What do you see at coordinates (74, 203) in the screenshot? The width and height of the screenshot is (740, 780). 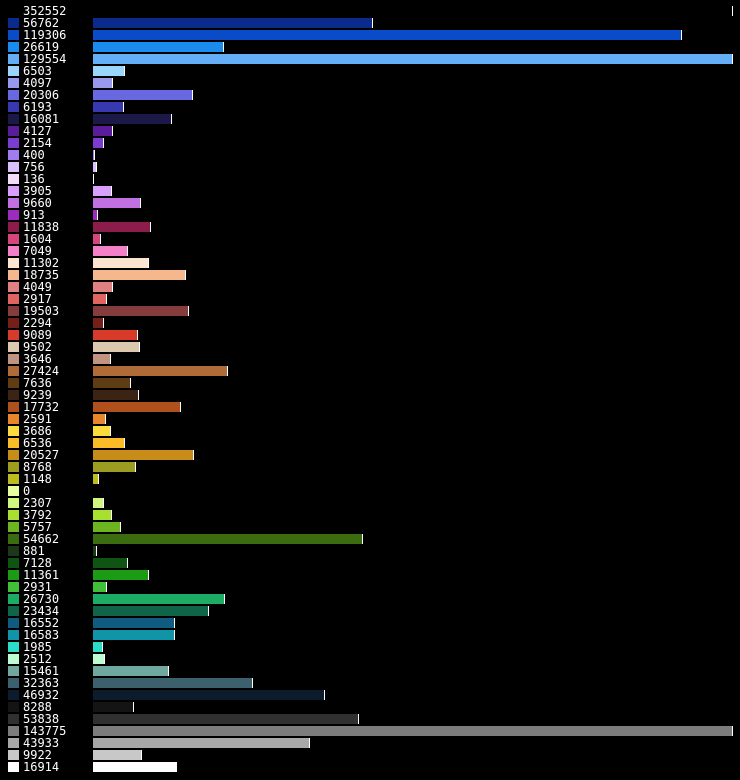 I see `bar-row: 9660` at bounding box center [74, 203].